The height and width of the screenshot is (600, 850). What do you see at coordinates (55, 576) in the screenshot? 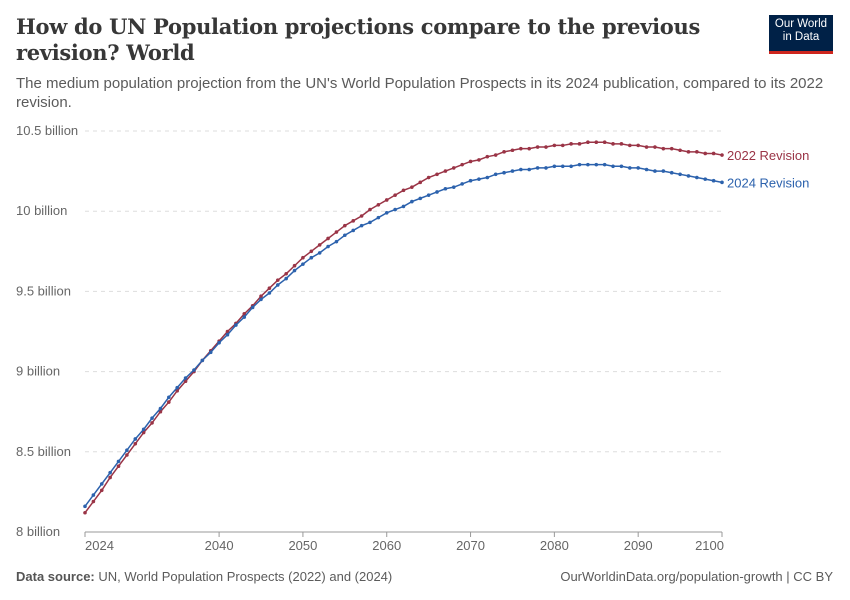
I see `source-label: Data source:` at bounding box center [55, 576].